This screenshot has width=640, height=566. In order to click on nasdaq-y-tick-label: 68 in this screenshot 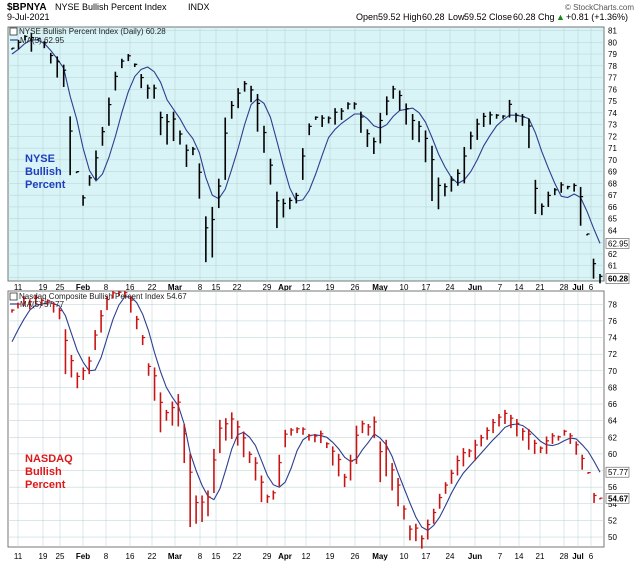, I will do `click(612, 387)`.